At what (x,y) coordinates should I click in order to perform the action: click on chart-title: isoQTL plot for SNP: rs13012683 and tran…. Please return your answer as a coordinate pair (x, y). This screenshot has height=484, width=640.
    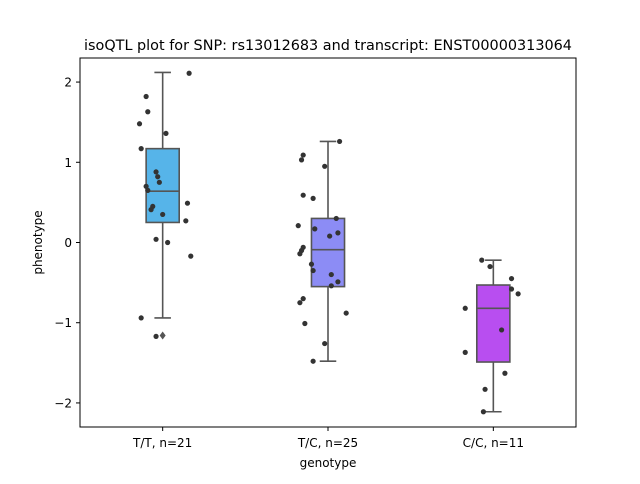
    Looking at the image, I should click on (328, 46).